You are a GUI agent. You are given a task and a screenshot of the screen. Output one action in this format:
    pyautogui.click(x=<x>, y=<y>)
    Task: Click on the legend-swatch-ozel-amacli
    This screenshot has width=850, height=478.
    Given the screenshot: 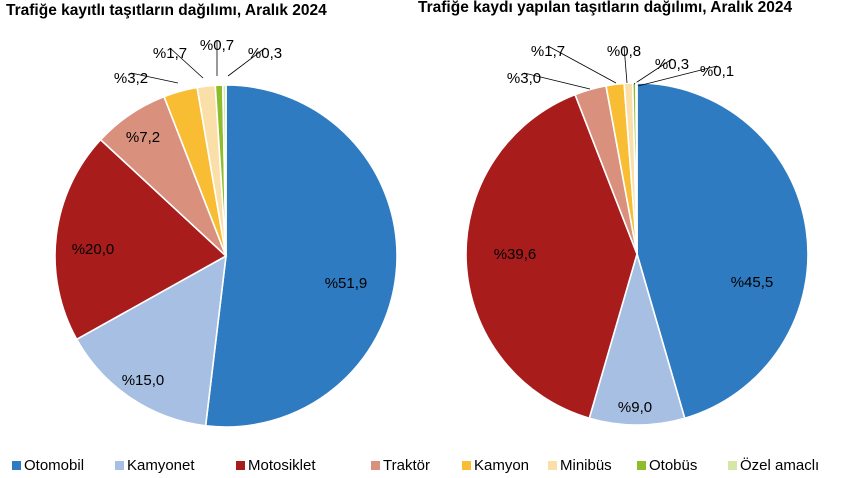 What is the action you would take?
    pyautogui.click(x=732, y=465)
    